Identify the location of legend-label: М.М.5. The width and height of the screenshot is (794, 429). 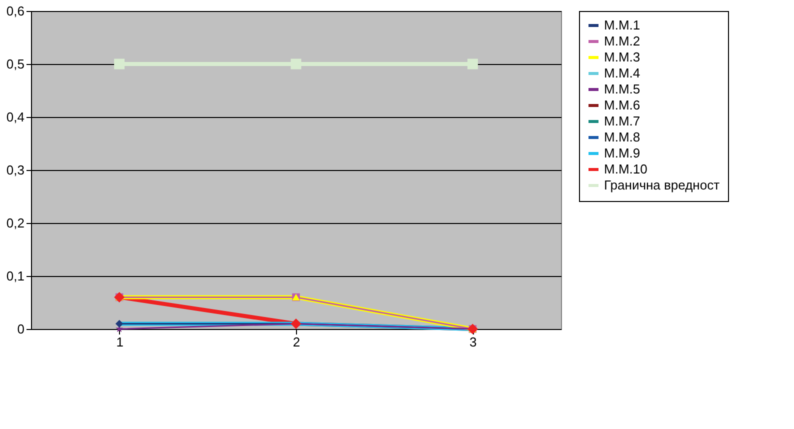
(622, 89).